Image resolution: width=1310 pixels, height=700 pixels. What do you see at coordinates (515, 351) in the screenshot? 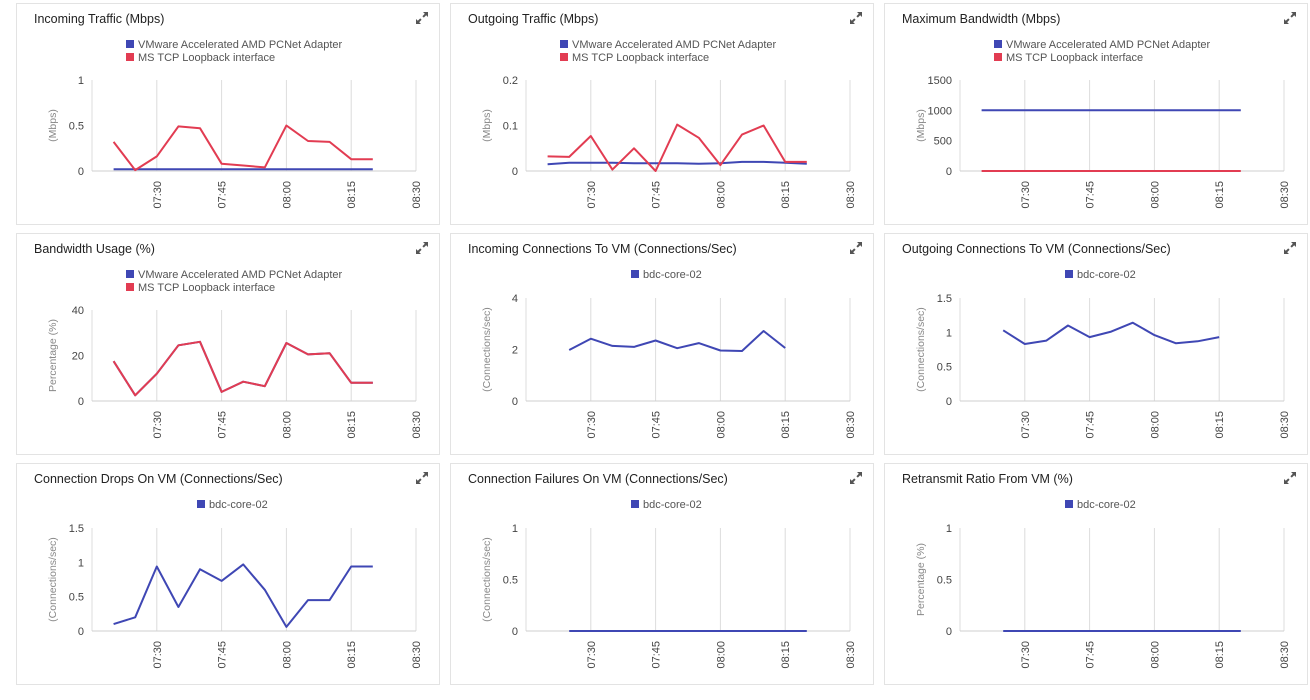
I see `y-tick-label: 2` at bounding box center [515, 351].